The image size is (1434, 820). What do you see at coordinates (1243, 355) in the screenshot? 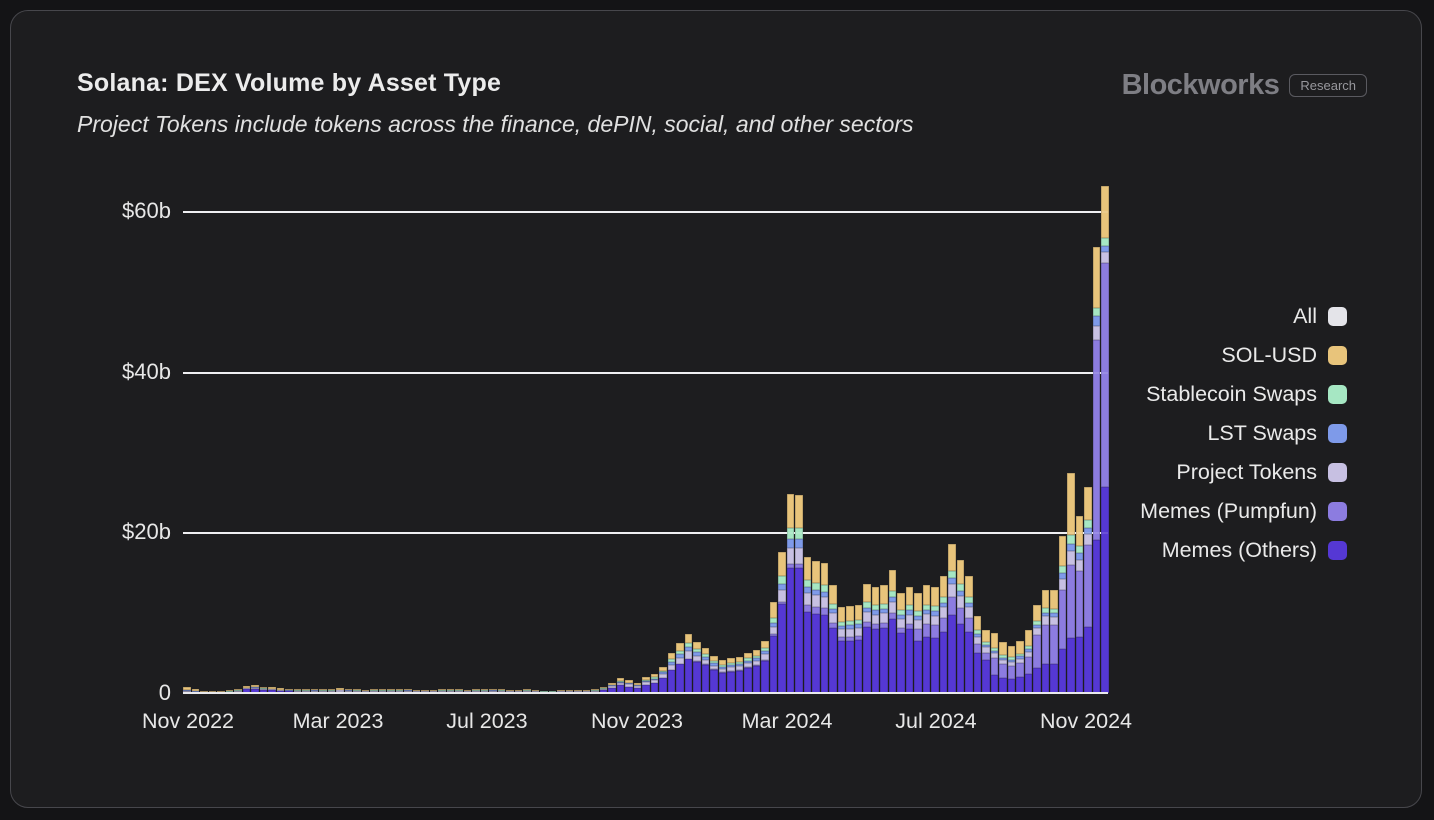
I see `legend-item-sol_usd: SOL-USD` at bounding box center [1243, 355].